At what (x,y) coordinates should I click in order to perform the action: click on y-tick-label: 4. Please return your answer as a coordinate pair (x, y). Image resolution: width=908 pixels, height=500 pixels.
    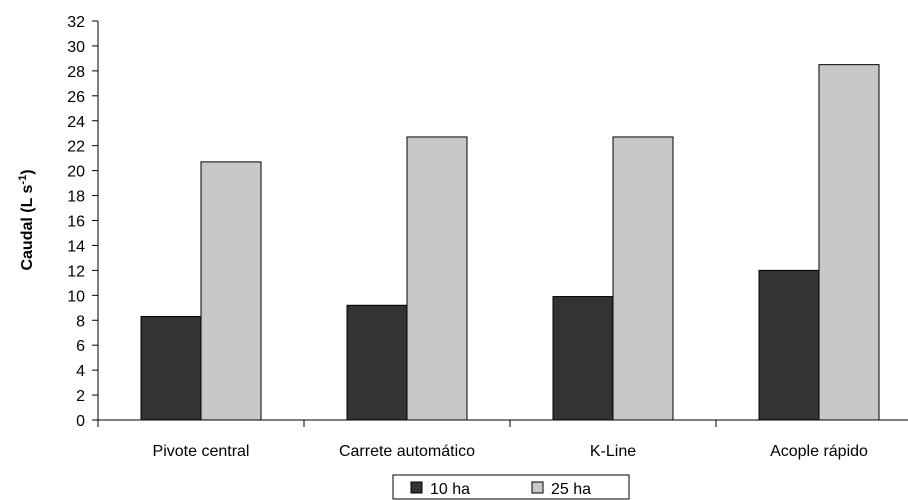
    Looking at the image, I should click on (80, 371).